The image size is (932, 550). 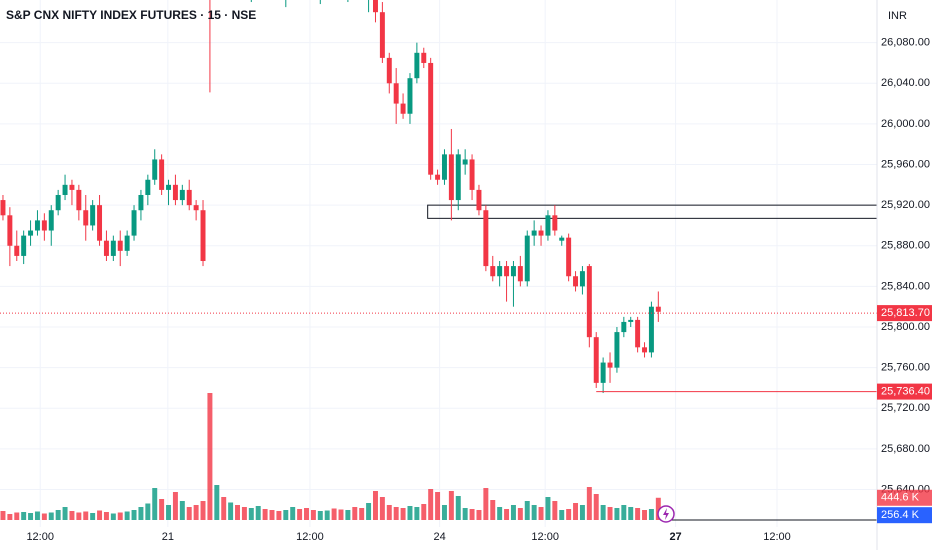 I want to click on zone, so click(x=652, y=211).